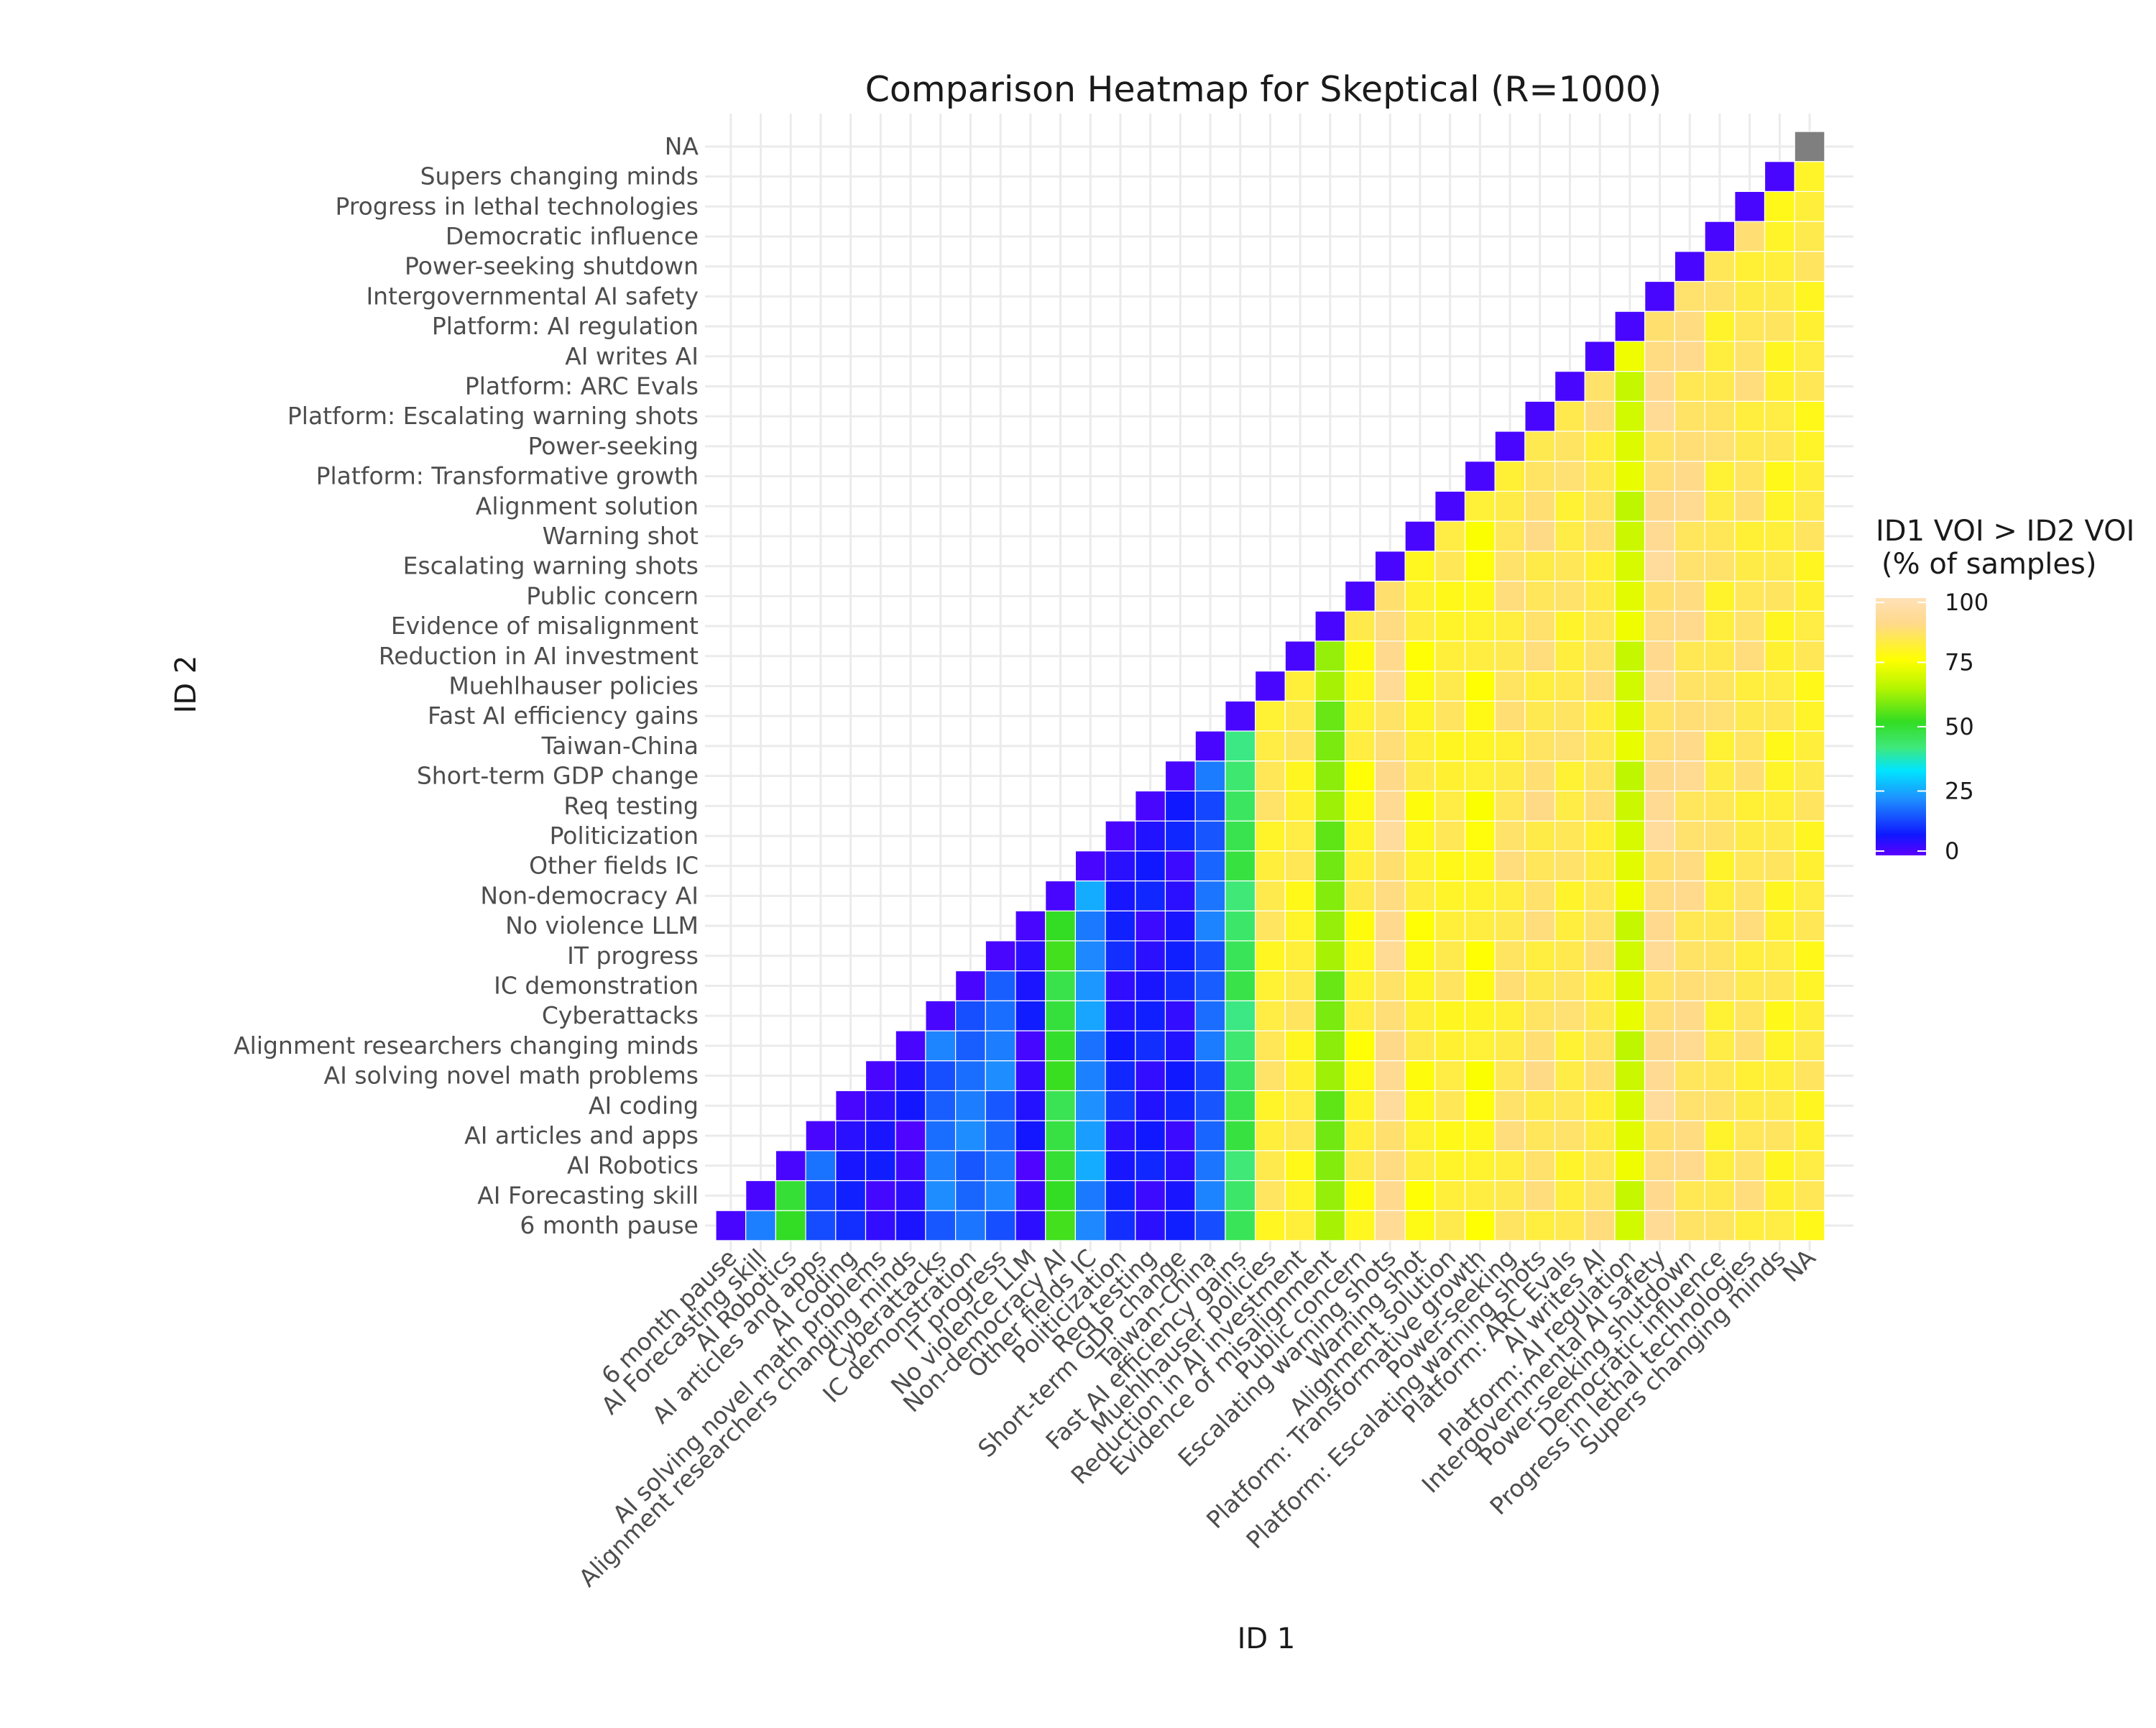 The width and height of the screenshot is (2156, 1728). I want to click on y-tick-label: Power-seeking, so click(613, 446).